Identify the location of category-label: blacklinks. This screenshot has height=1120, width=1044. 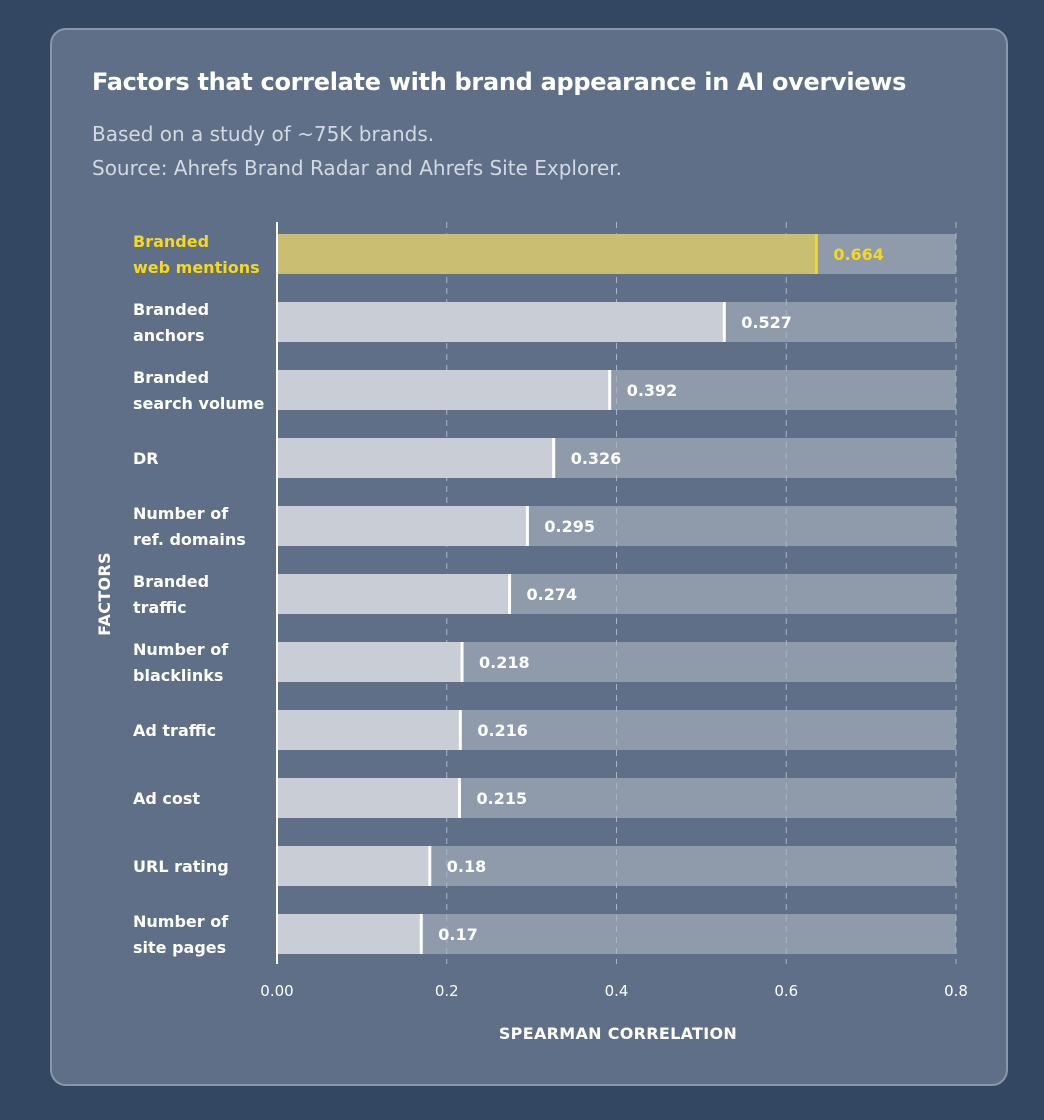
(178, 675).